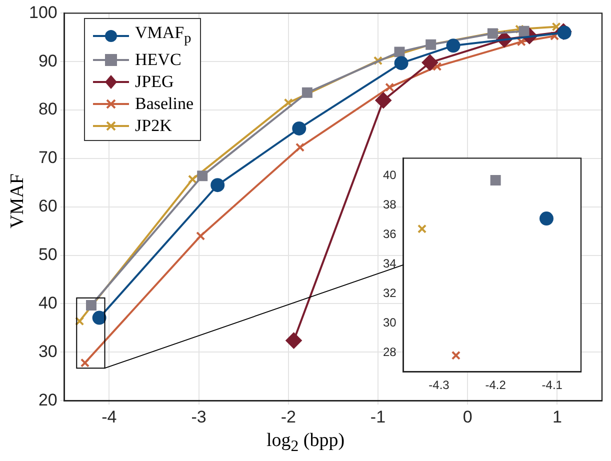  Describe the element at coordinates (198, 416) in the screenshot. I see `x-tick-label: -3` at that location.